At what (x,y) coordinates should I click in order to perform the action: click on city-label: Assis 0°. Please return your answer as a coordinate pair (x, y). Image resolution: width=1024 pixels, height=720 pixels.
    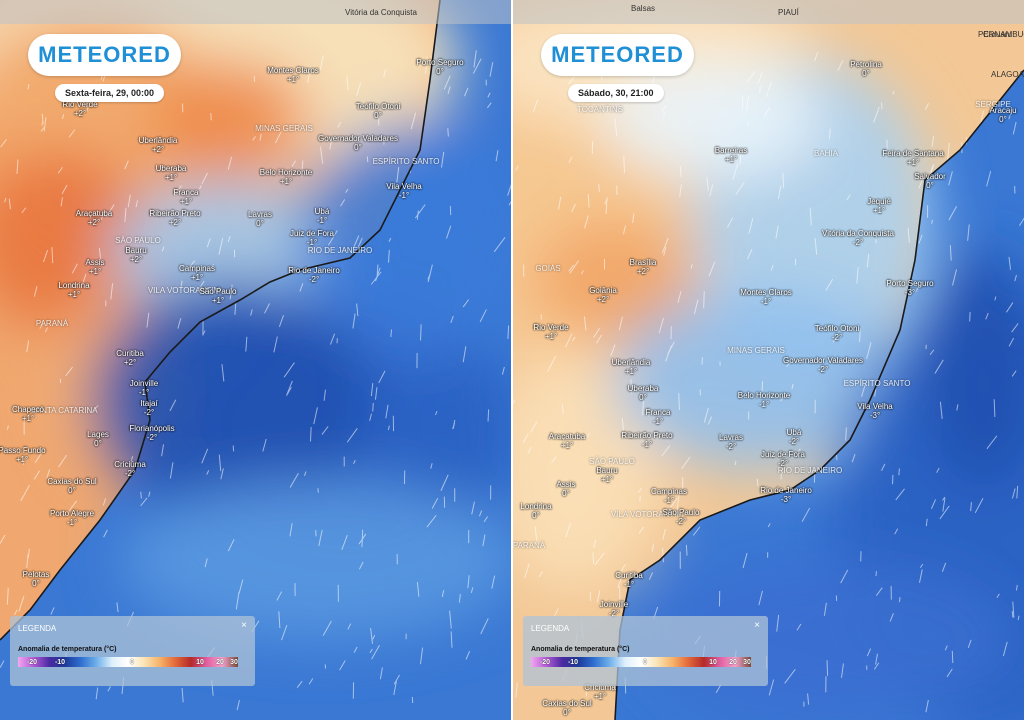
    Looking at the image, I should click on (565, 489).